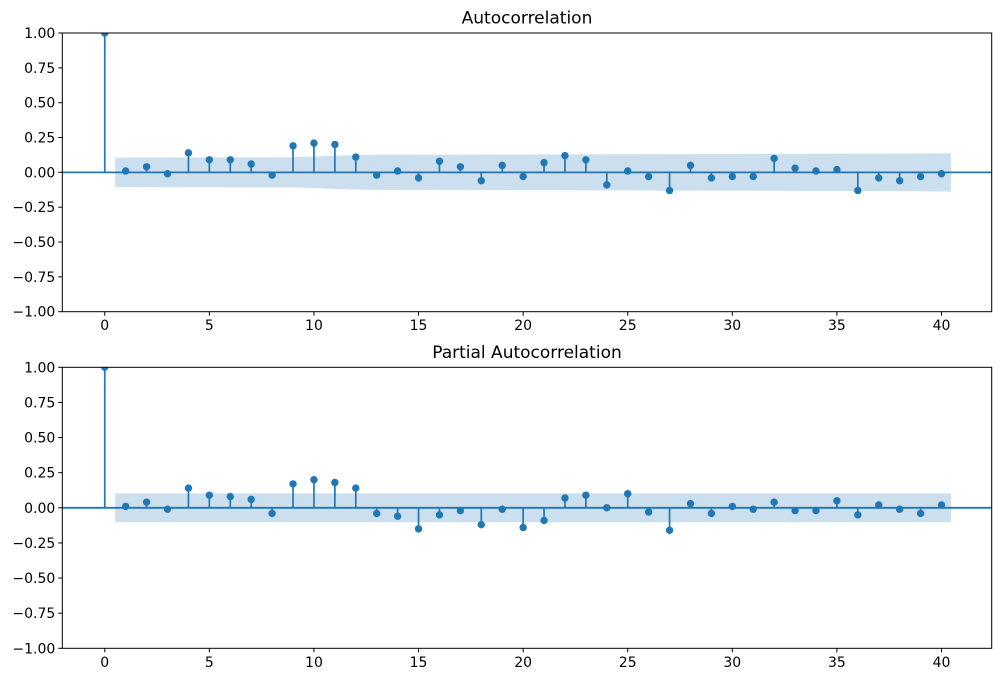 Image resolution: width=1002 pixels, height=682 pixels. Describe the element at coordinates (527, 353) in the screenshot. I see `pacf-title: Partial Autocorrelation` at that location.